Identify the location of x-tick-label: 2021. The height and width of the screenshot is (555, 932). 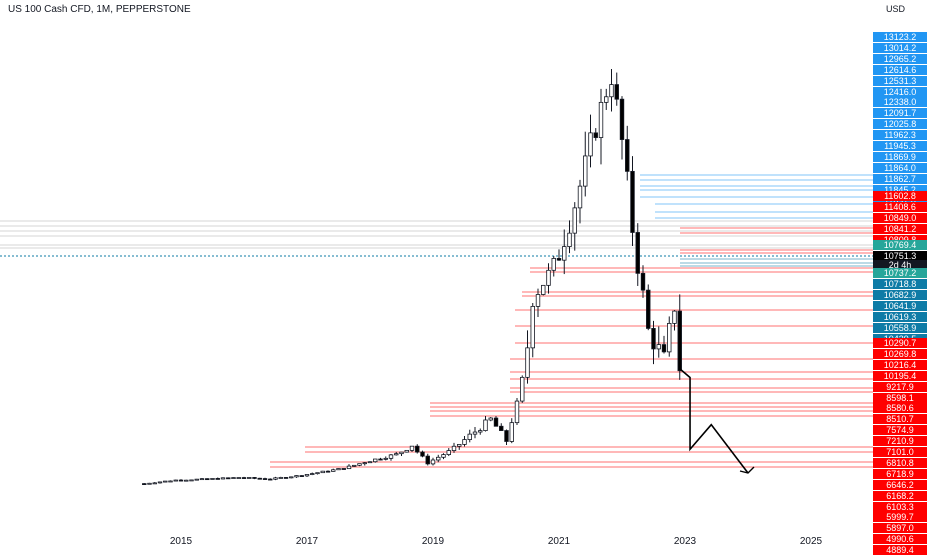
(559, 541).